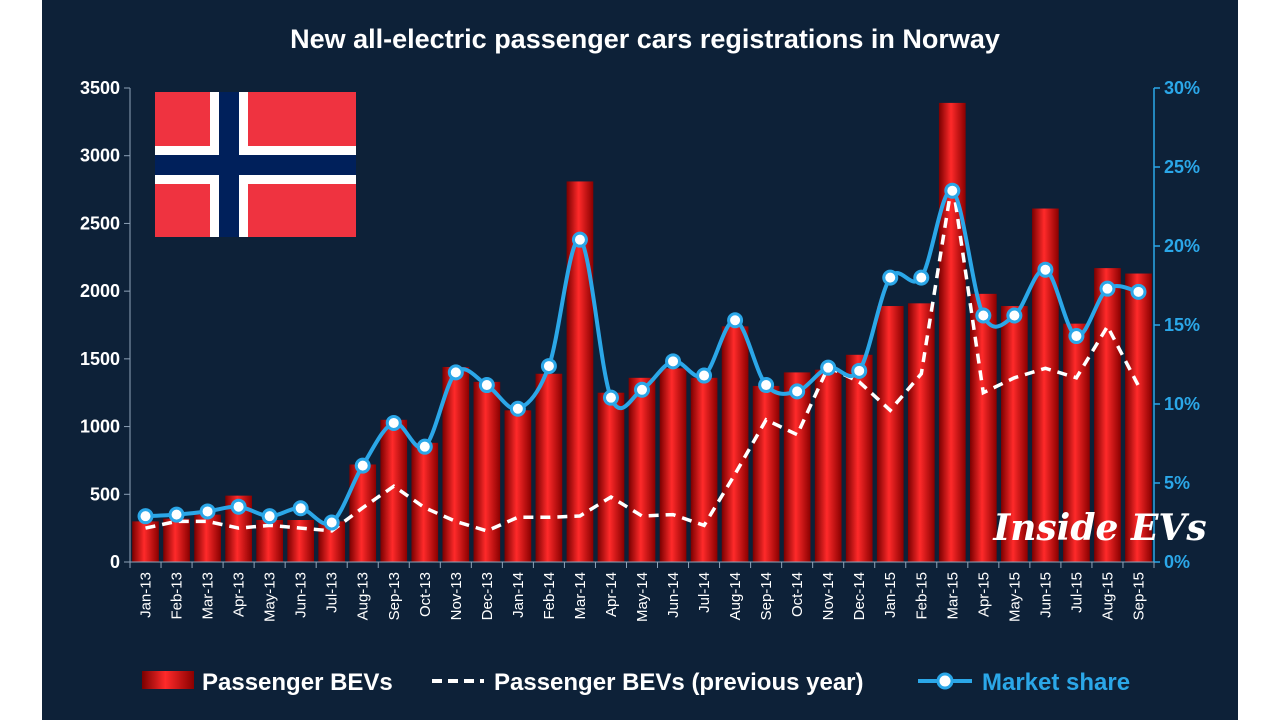  What do you see at coordinates (1138, 596) in the screenshot?
I see `x-tick-label: Sep-15` at bounding box center [1138, 596].